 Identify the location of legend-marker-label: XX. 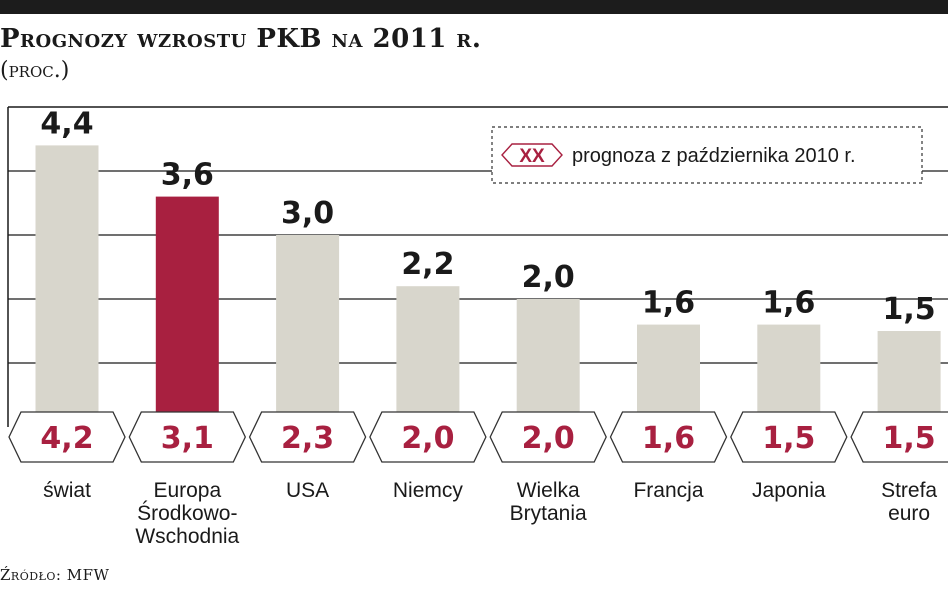
(532, 156).